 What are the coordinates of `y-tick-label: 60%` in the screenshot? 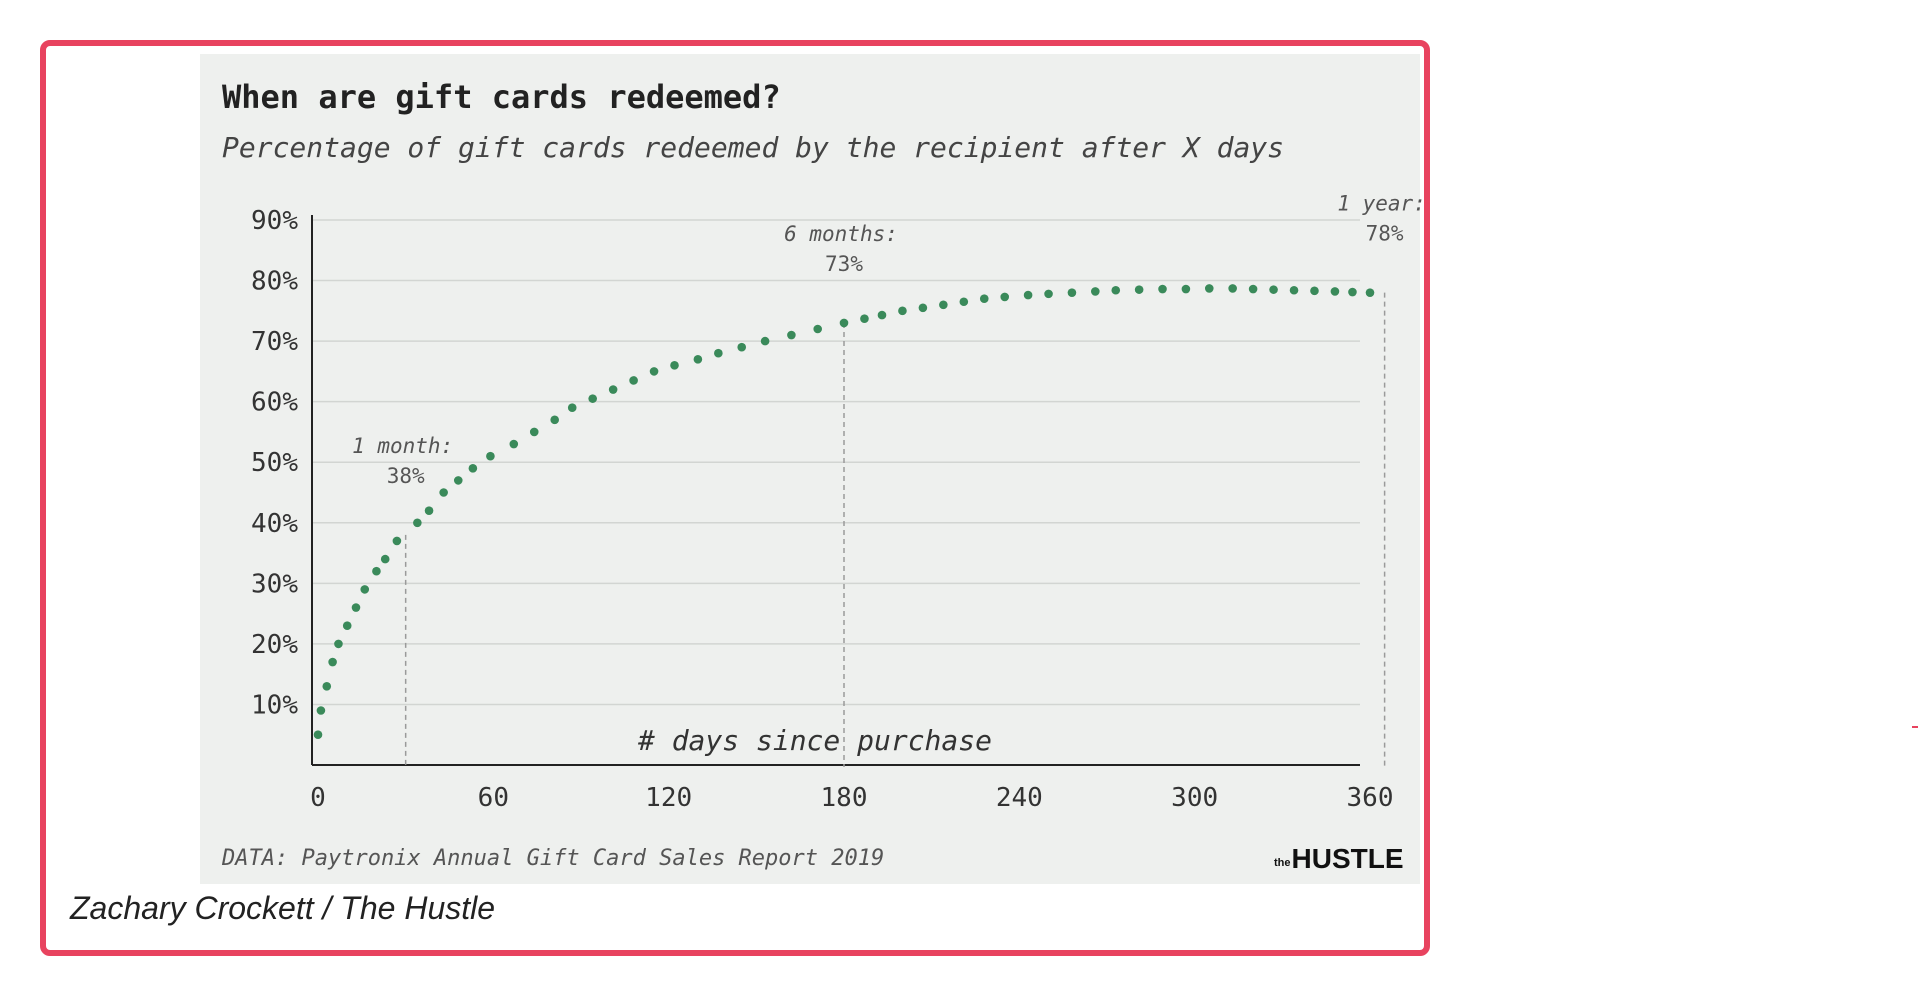 It's located at (274, 403).